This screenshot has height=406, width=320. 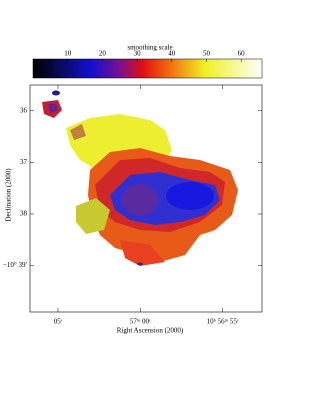 What do you see at coordinates (24, 162) in the screenshot?
I see `y-tick-label: 37` at bounding box center [24, 162].